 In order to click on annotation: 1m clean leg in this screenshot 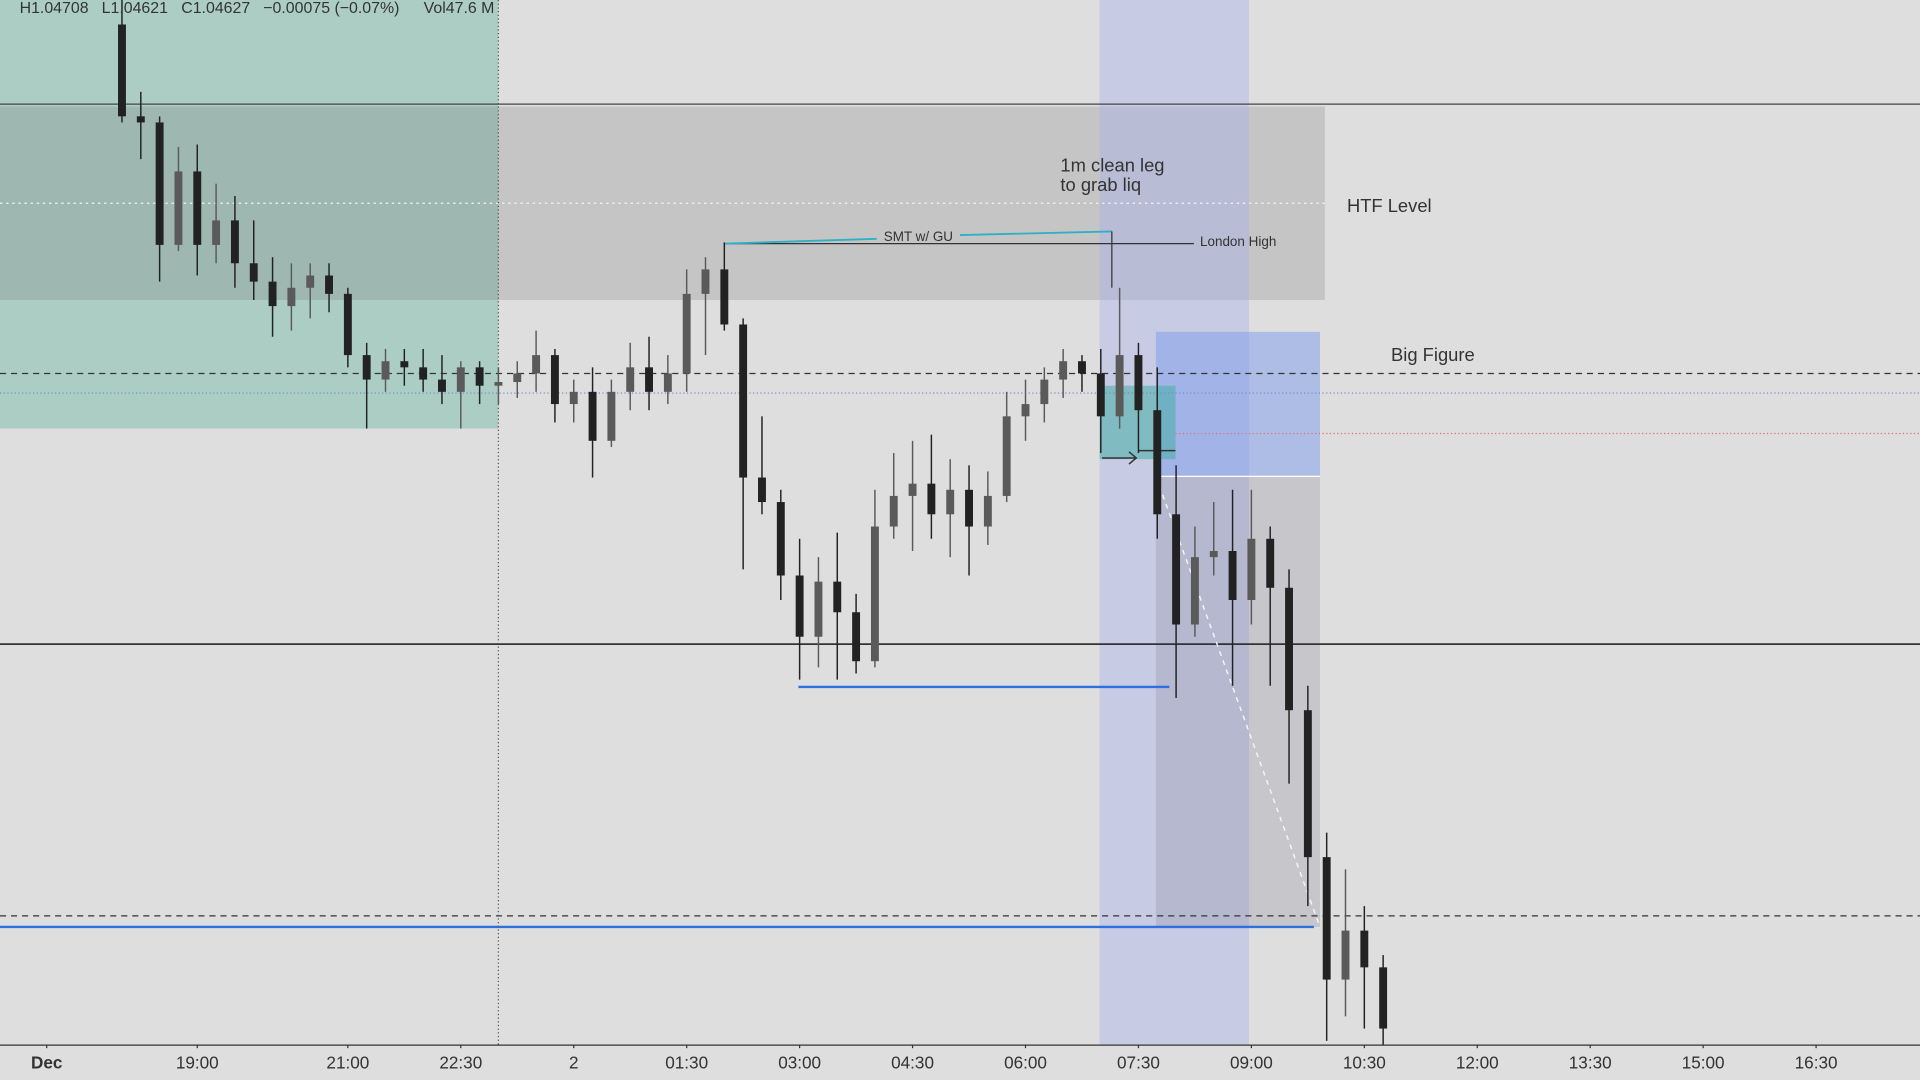, I will do `click(1112, 164)`.